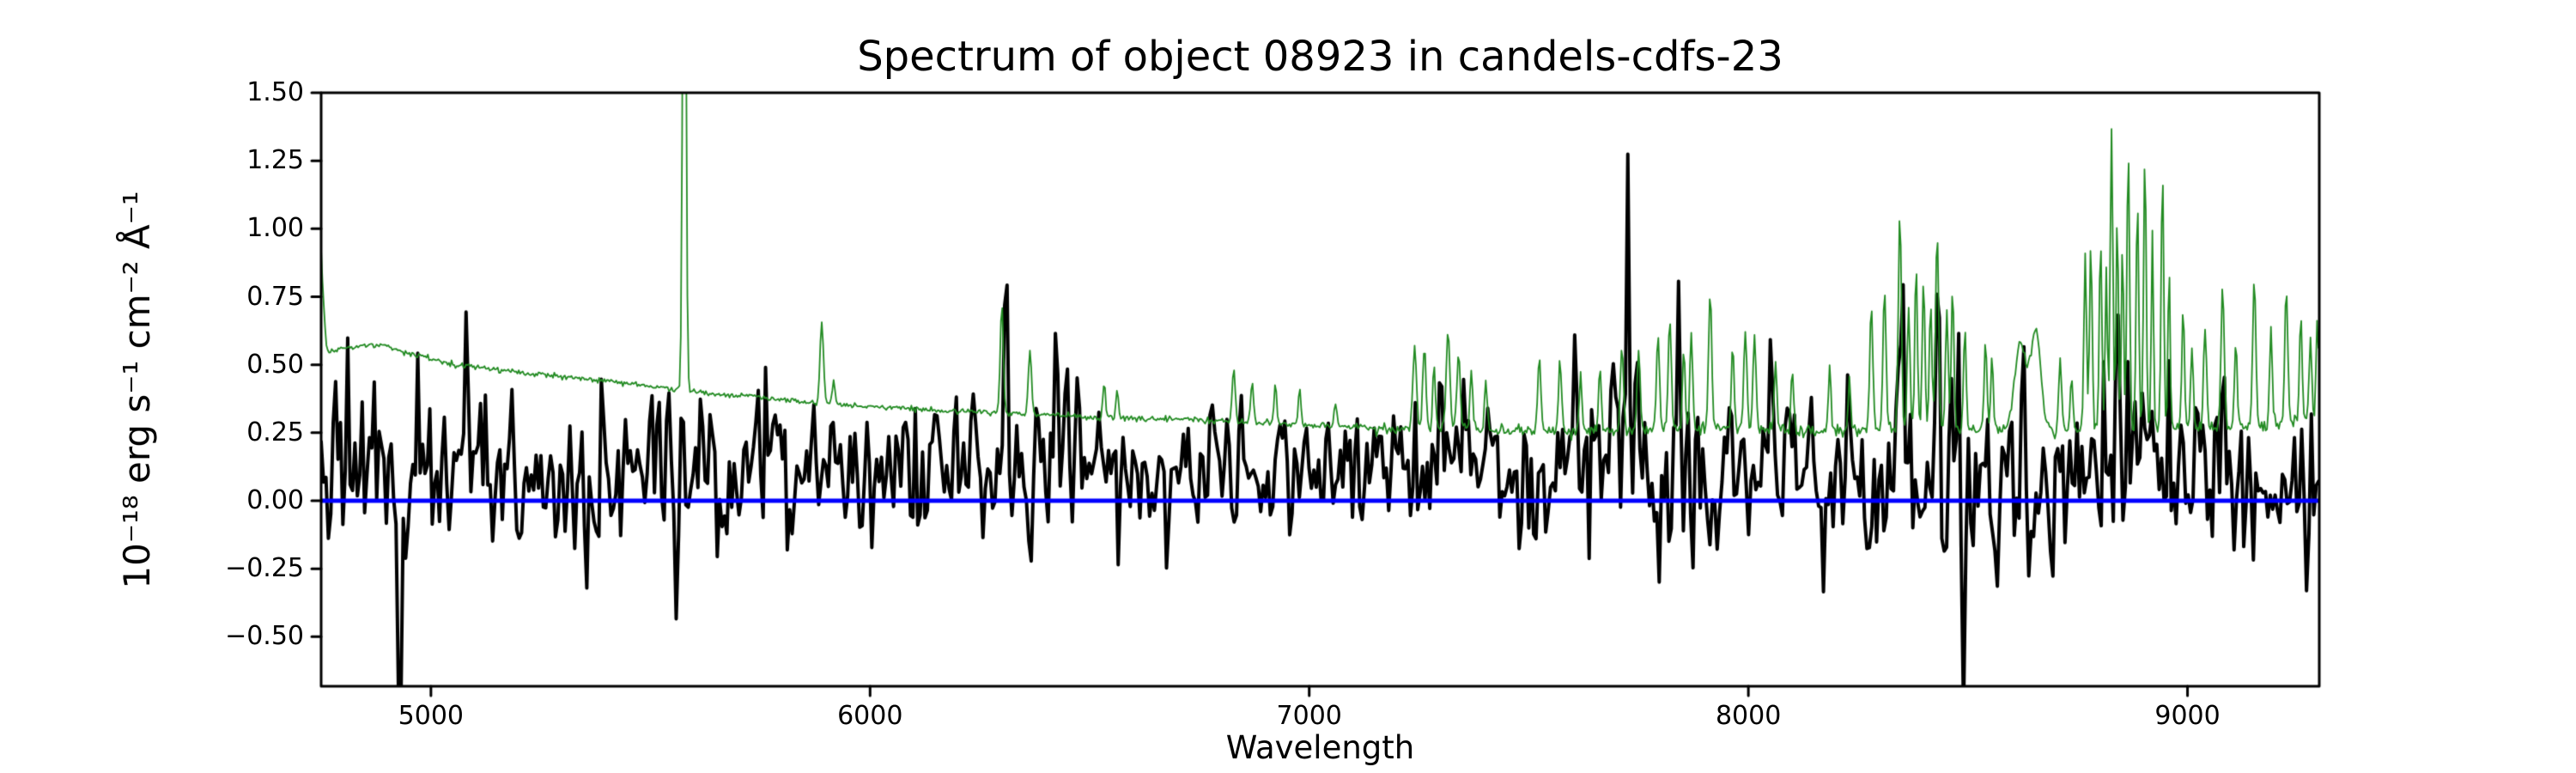 This screenshot has width=2576, height=773. Describe the element at coordinates (1309, 716) in the screenshot. I see `x-tick-label: 7000` at that location.